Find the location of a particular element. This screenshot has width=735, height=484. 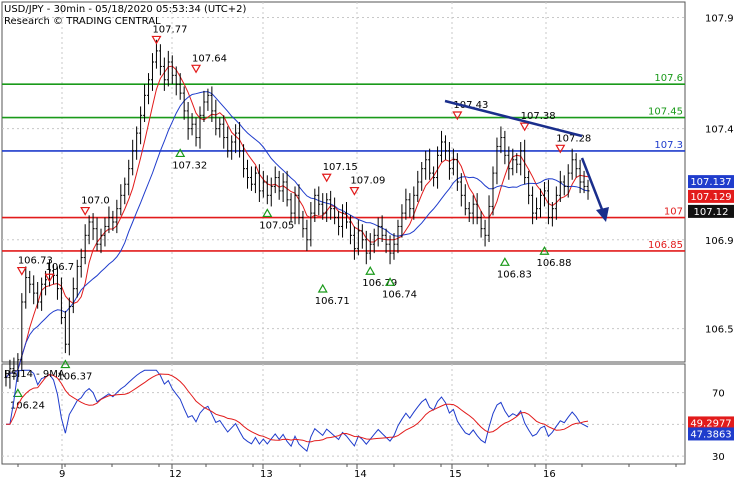

projection-arrow-shaft is located at coordinates (592, 185).